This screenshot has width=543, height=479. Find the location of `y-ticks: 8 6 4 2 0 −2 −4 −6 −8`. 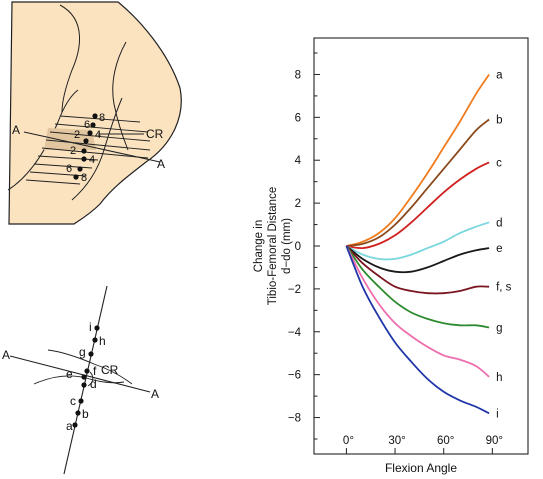

y-ticks: 8 6 4 2 0 −2 −4 −6 −8 is located at coordinates (304, 246).